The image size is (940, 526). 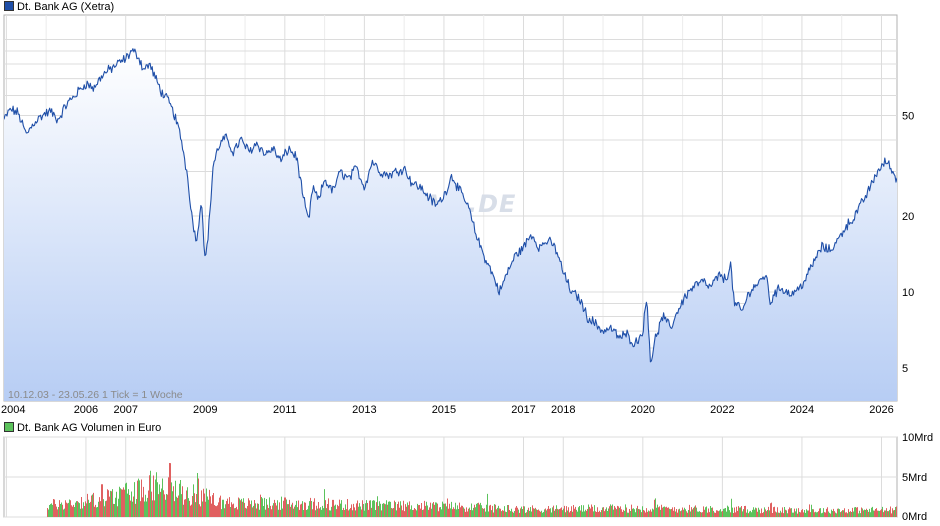 I want to click on x-tick-label: 2020, so click(x=643, y=410).